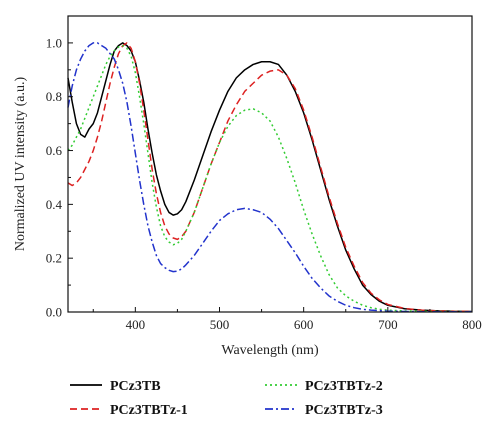 The image size is (500, 434). I want to click on legend: PCz3TB PCz3TBTz-1 PCz3TBTz-2 PCz3TBTz-3, so click(226, 398).